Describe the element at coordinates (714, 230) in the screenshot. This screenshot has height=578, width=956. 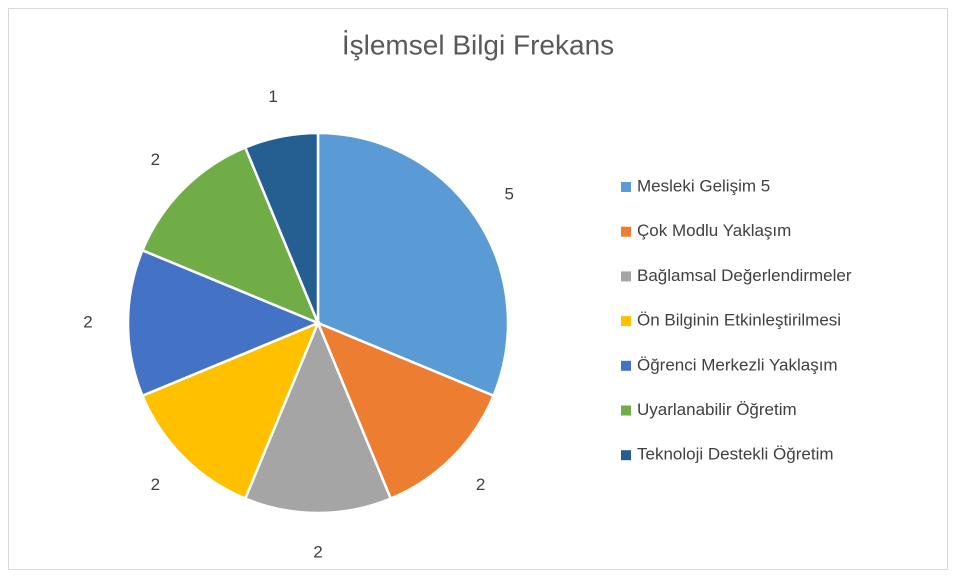
I see `legend-label: Çok Modlu Yaklaşım` at that location.